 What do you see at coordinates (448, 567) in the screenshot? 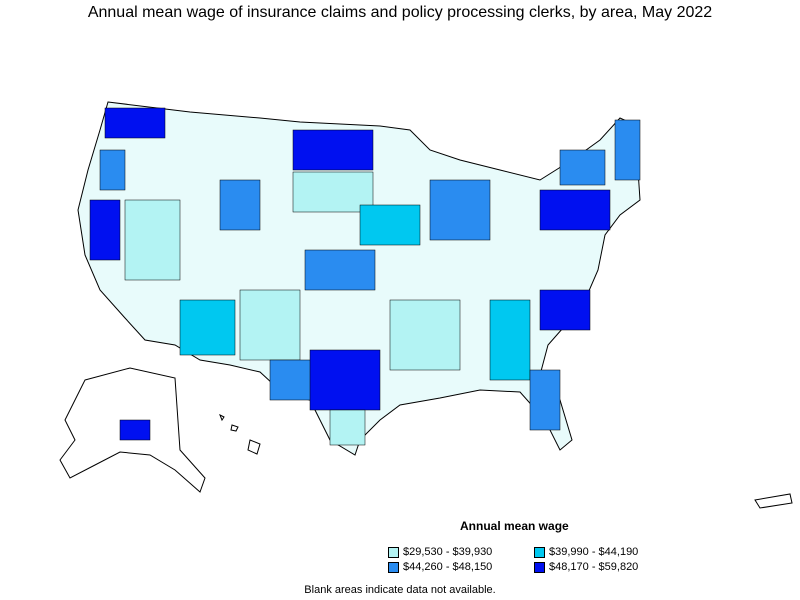
I see `legend-label-3: $44,260 - $48,150` at bounding box center [448, 567].